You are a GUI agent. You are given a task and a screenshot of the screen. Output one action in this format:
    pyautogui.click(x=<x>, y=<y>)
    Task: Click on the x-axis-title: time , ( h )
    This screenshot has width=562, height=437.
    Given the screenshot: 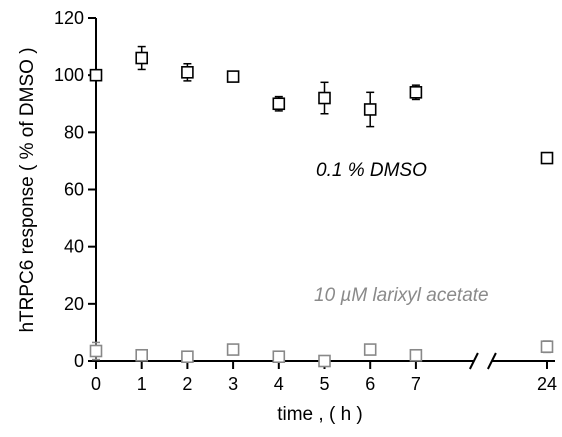 What is the action you would take?
    pyautogui.click(x=320, y=414)
    